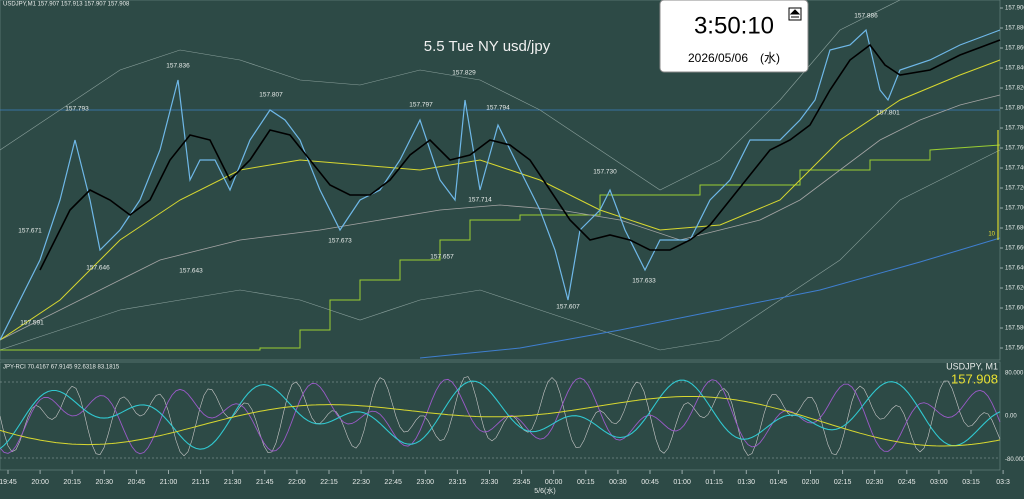  I want to click on level-label: 10, so click(991, 235).